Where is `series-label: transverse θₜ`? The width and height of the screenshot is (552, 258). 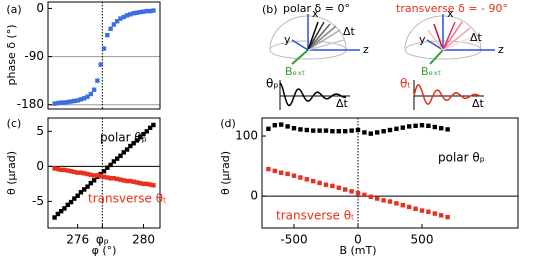 series-label: transverse θₜ is located at coordinates (315, 216).